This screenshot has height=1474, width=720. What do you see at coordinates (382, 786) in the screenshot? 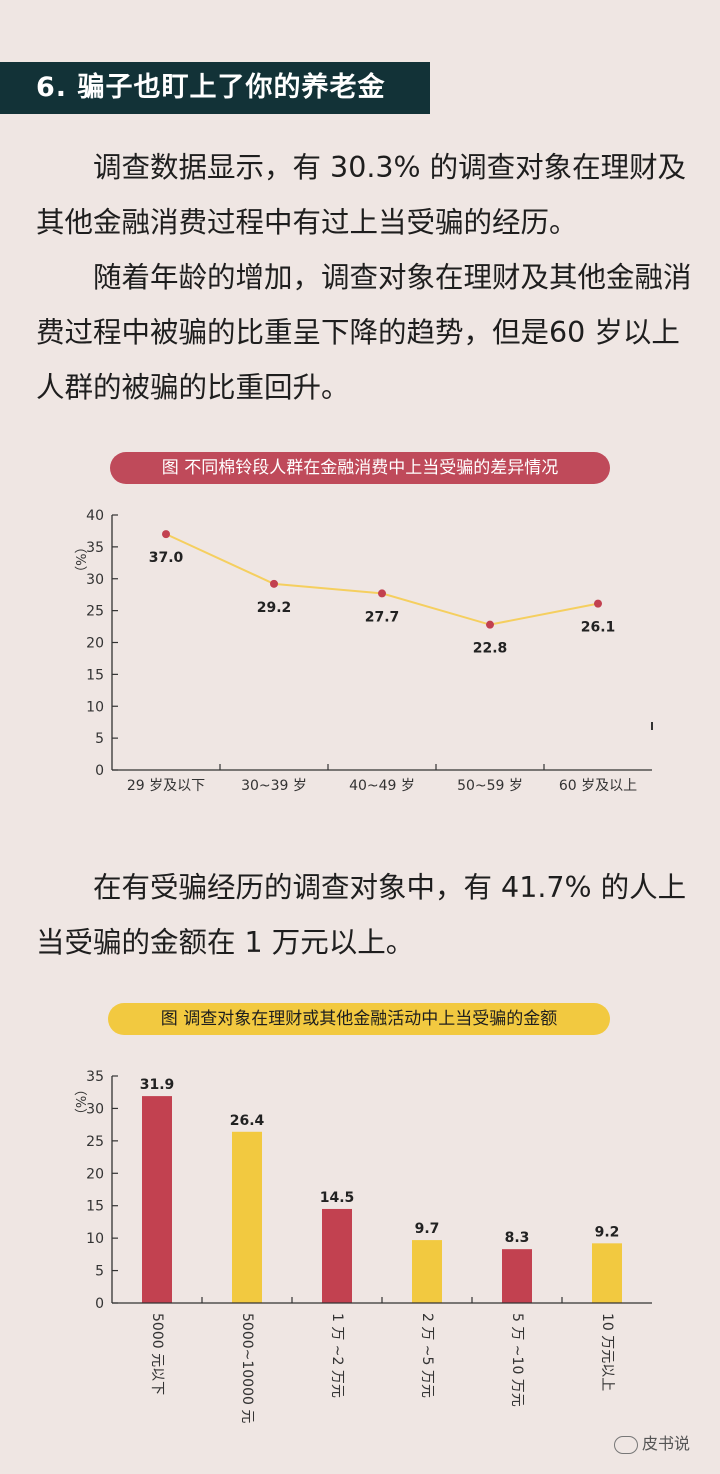
I see `x-tick-label: 40~49 岁` at bounding box center [382, 786].